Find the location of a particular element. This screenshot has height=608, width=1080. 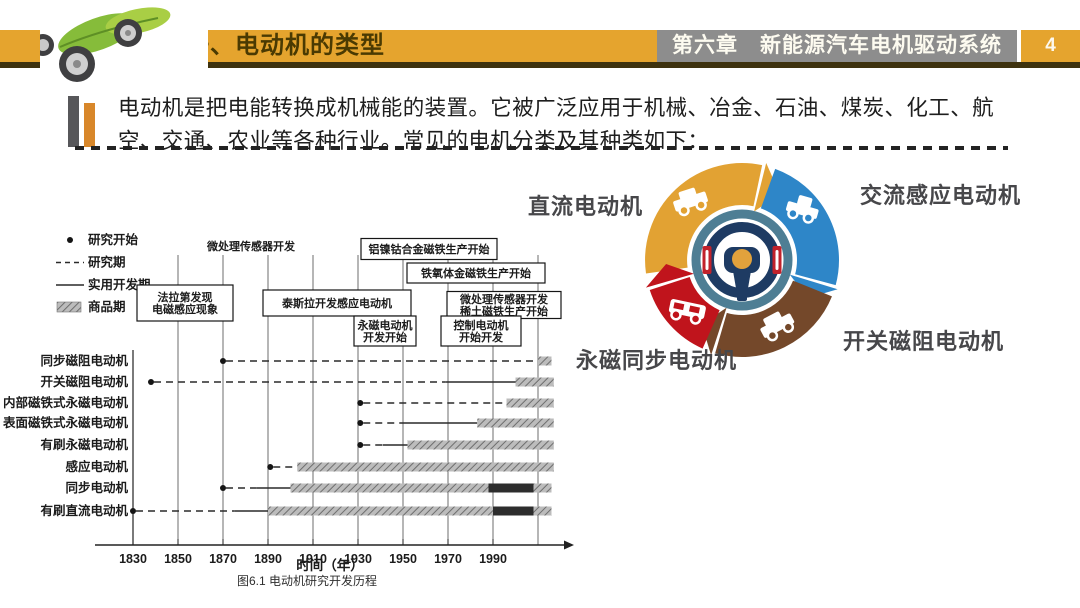

ac-segment is located at coordinates (799, 227).